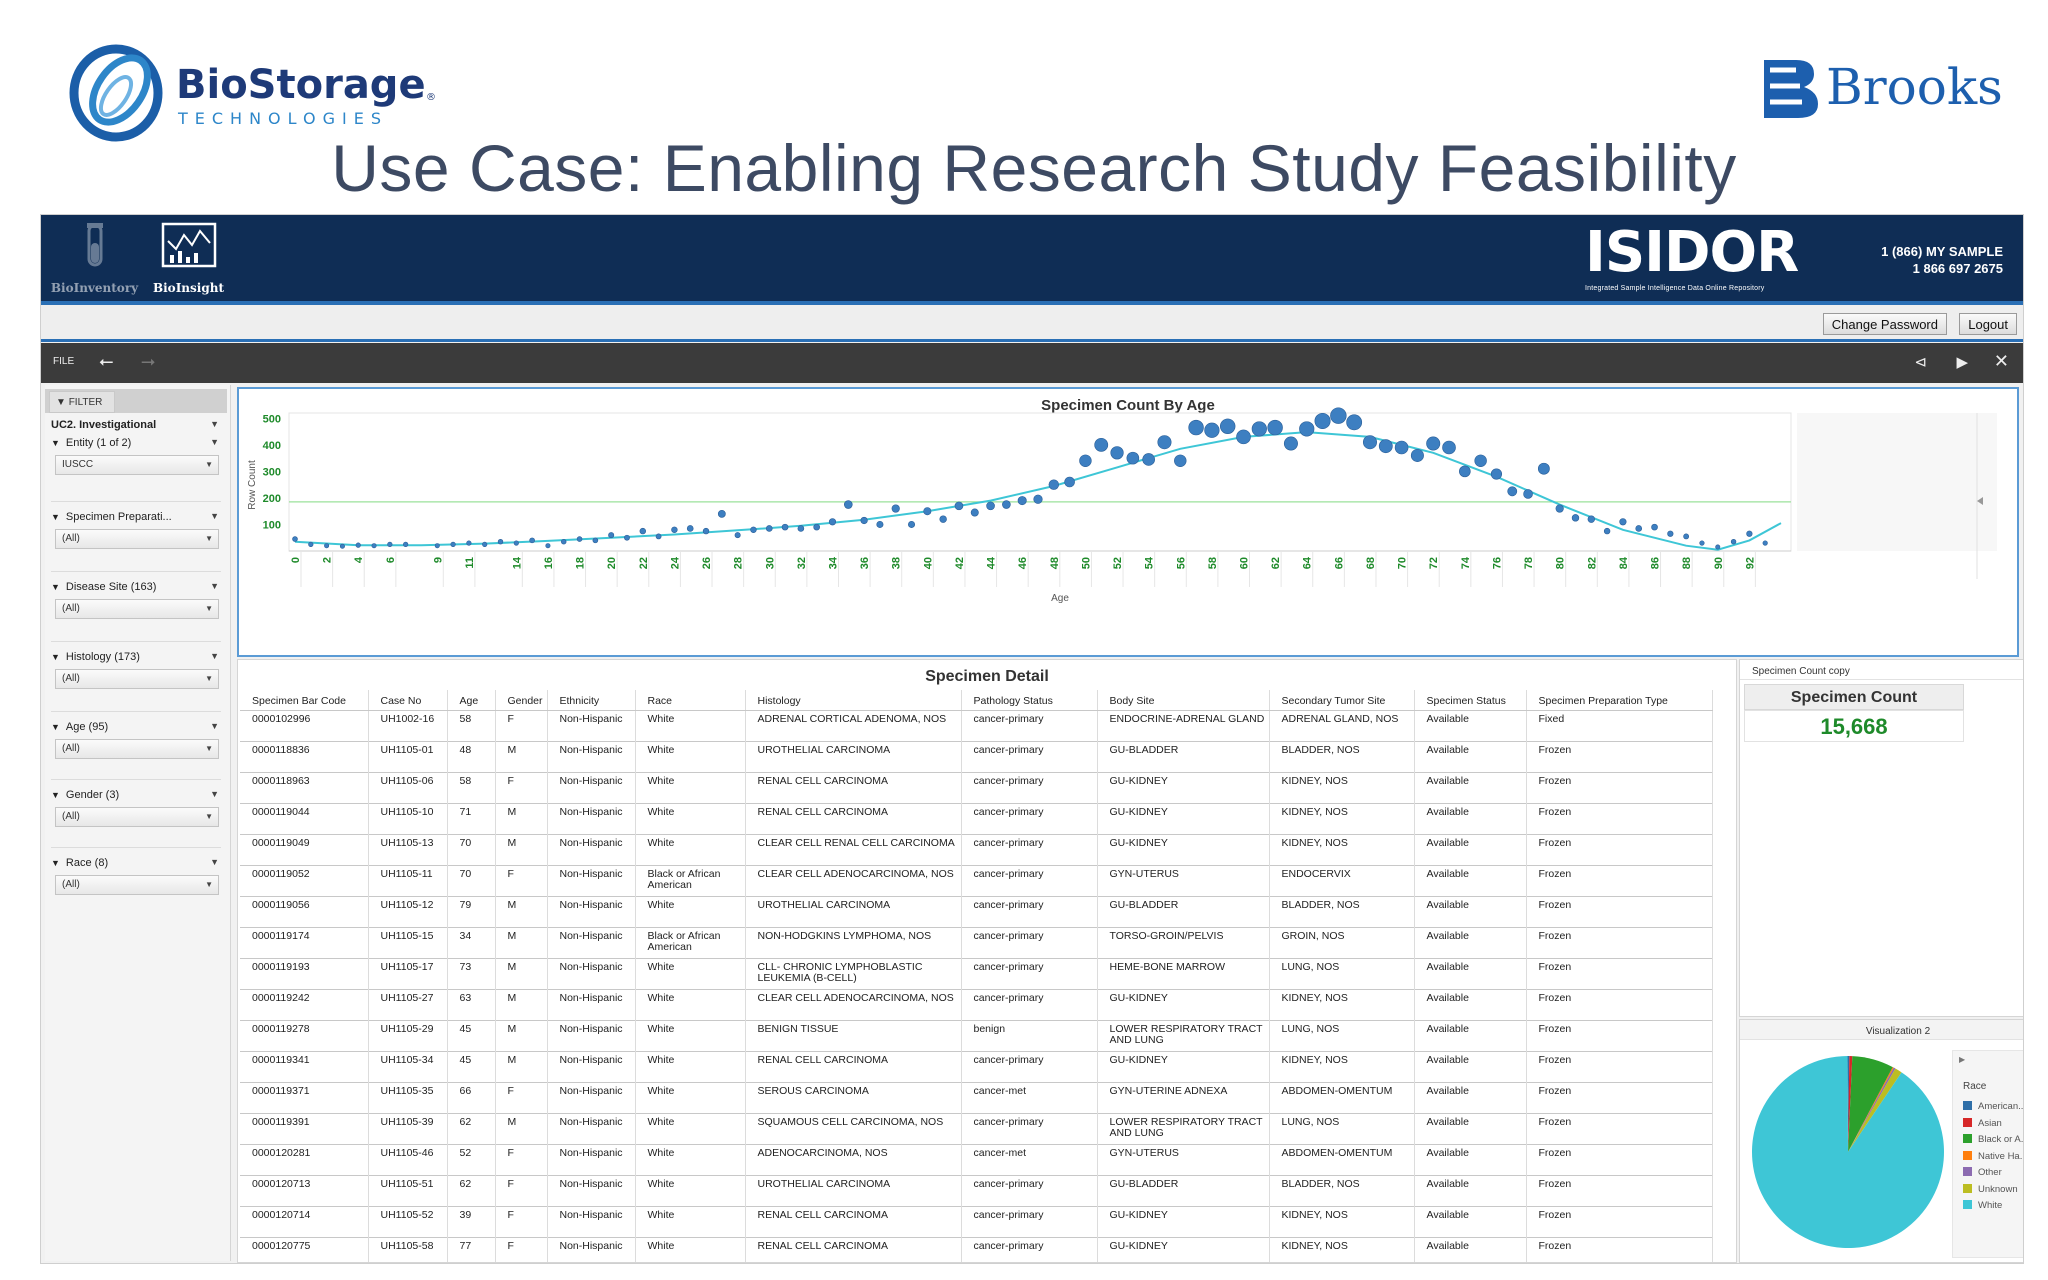  What do you see at coordinates (188, 259) in the screenshot?
I see `bioinsight-app-tile: BioInsight` at bounding box center [188, 259].